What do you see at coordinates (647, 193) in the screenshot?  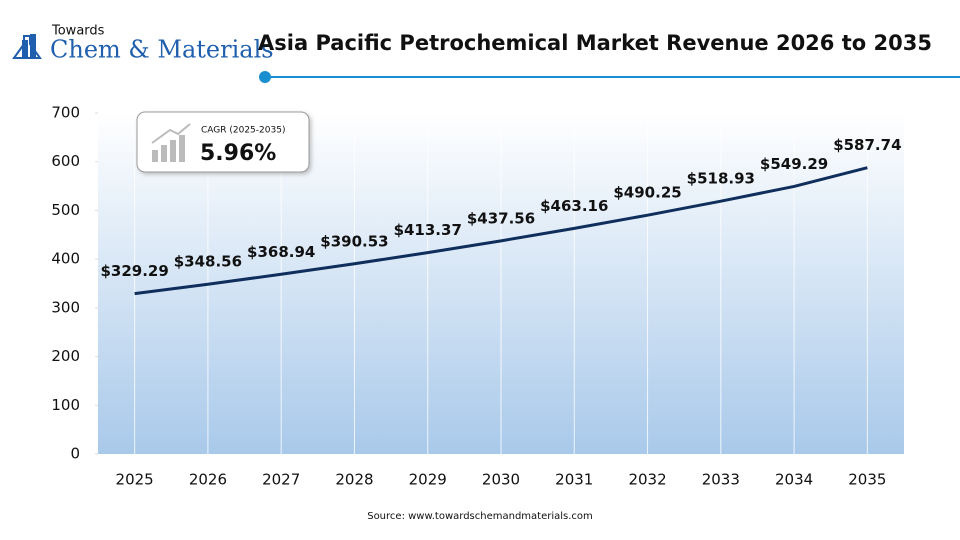 I see `value-label: $490.25` at bounding box center [647, 193].